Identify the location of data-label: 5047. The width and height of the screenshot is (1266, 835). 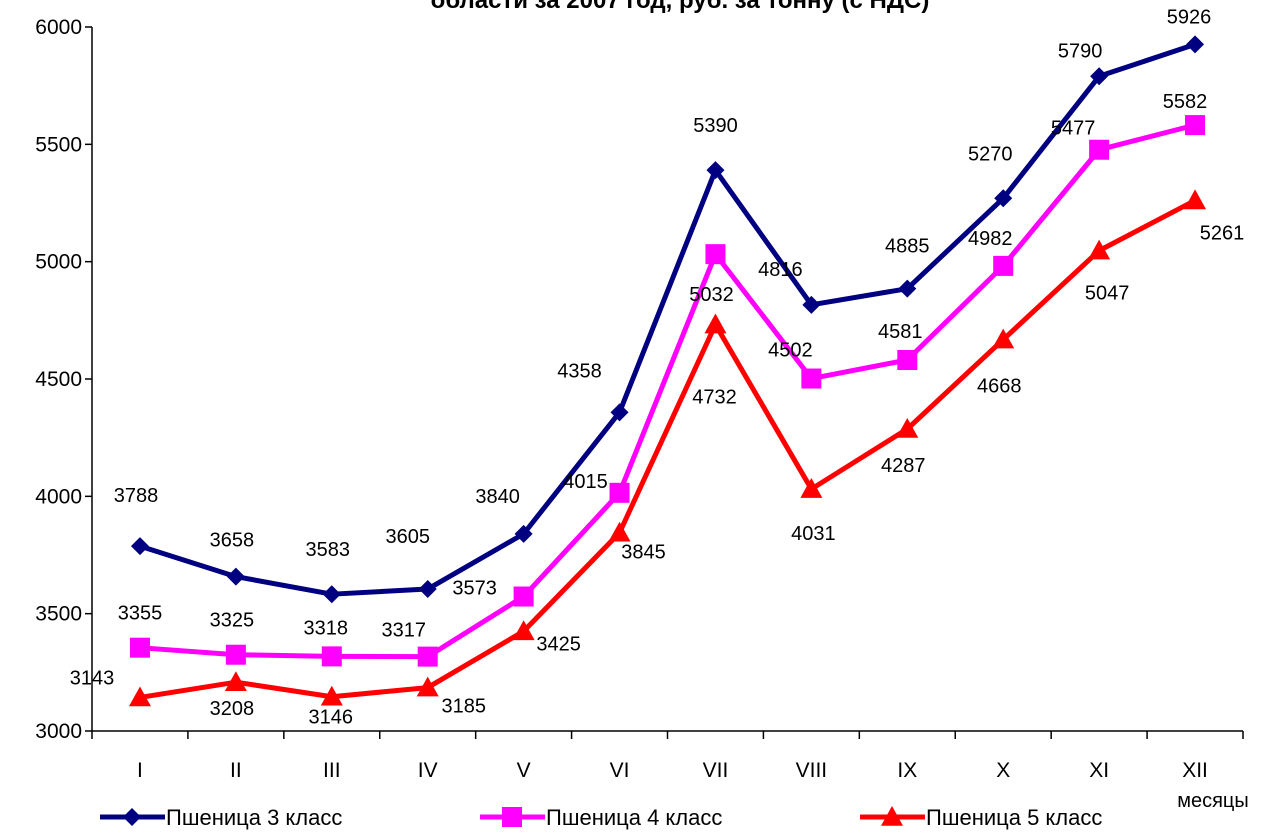
(1107, 294).